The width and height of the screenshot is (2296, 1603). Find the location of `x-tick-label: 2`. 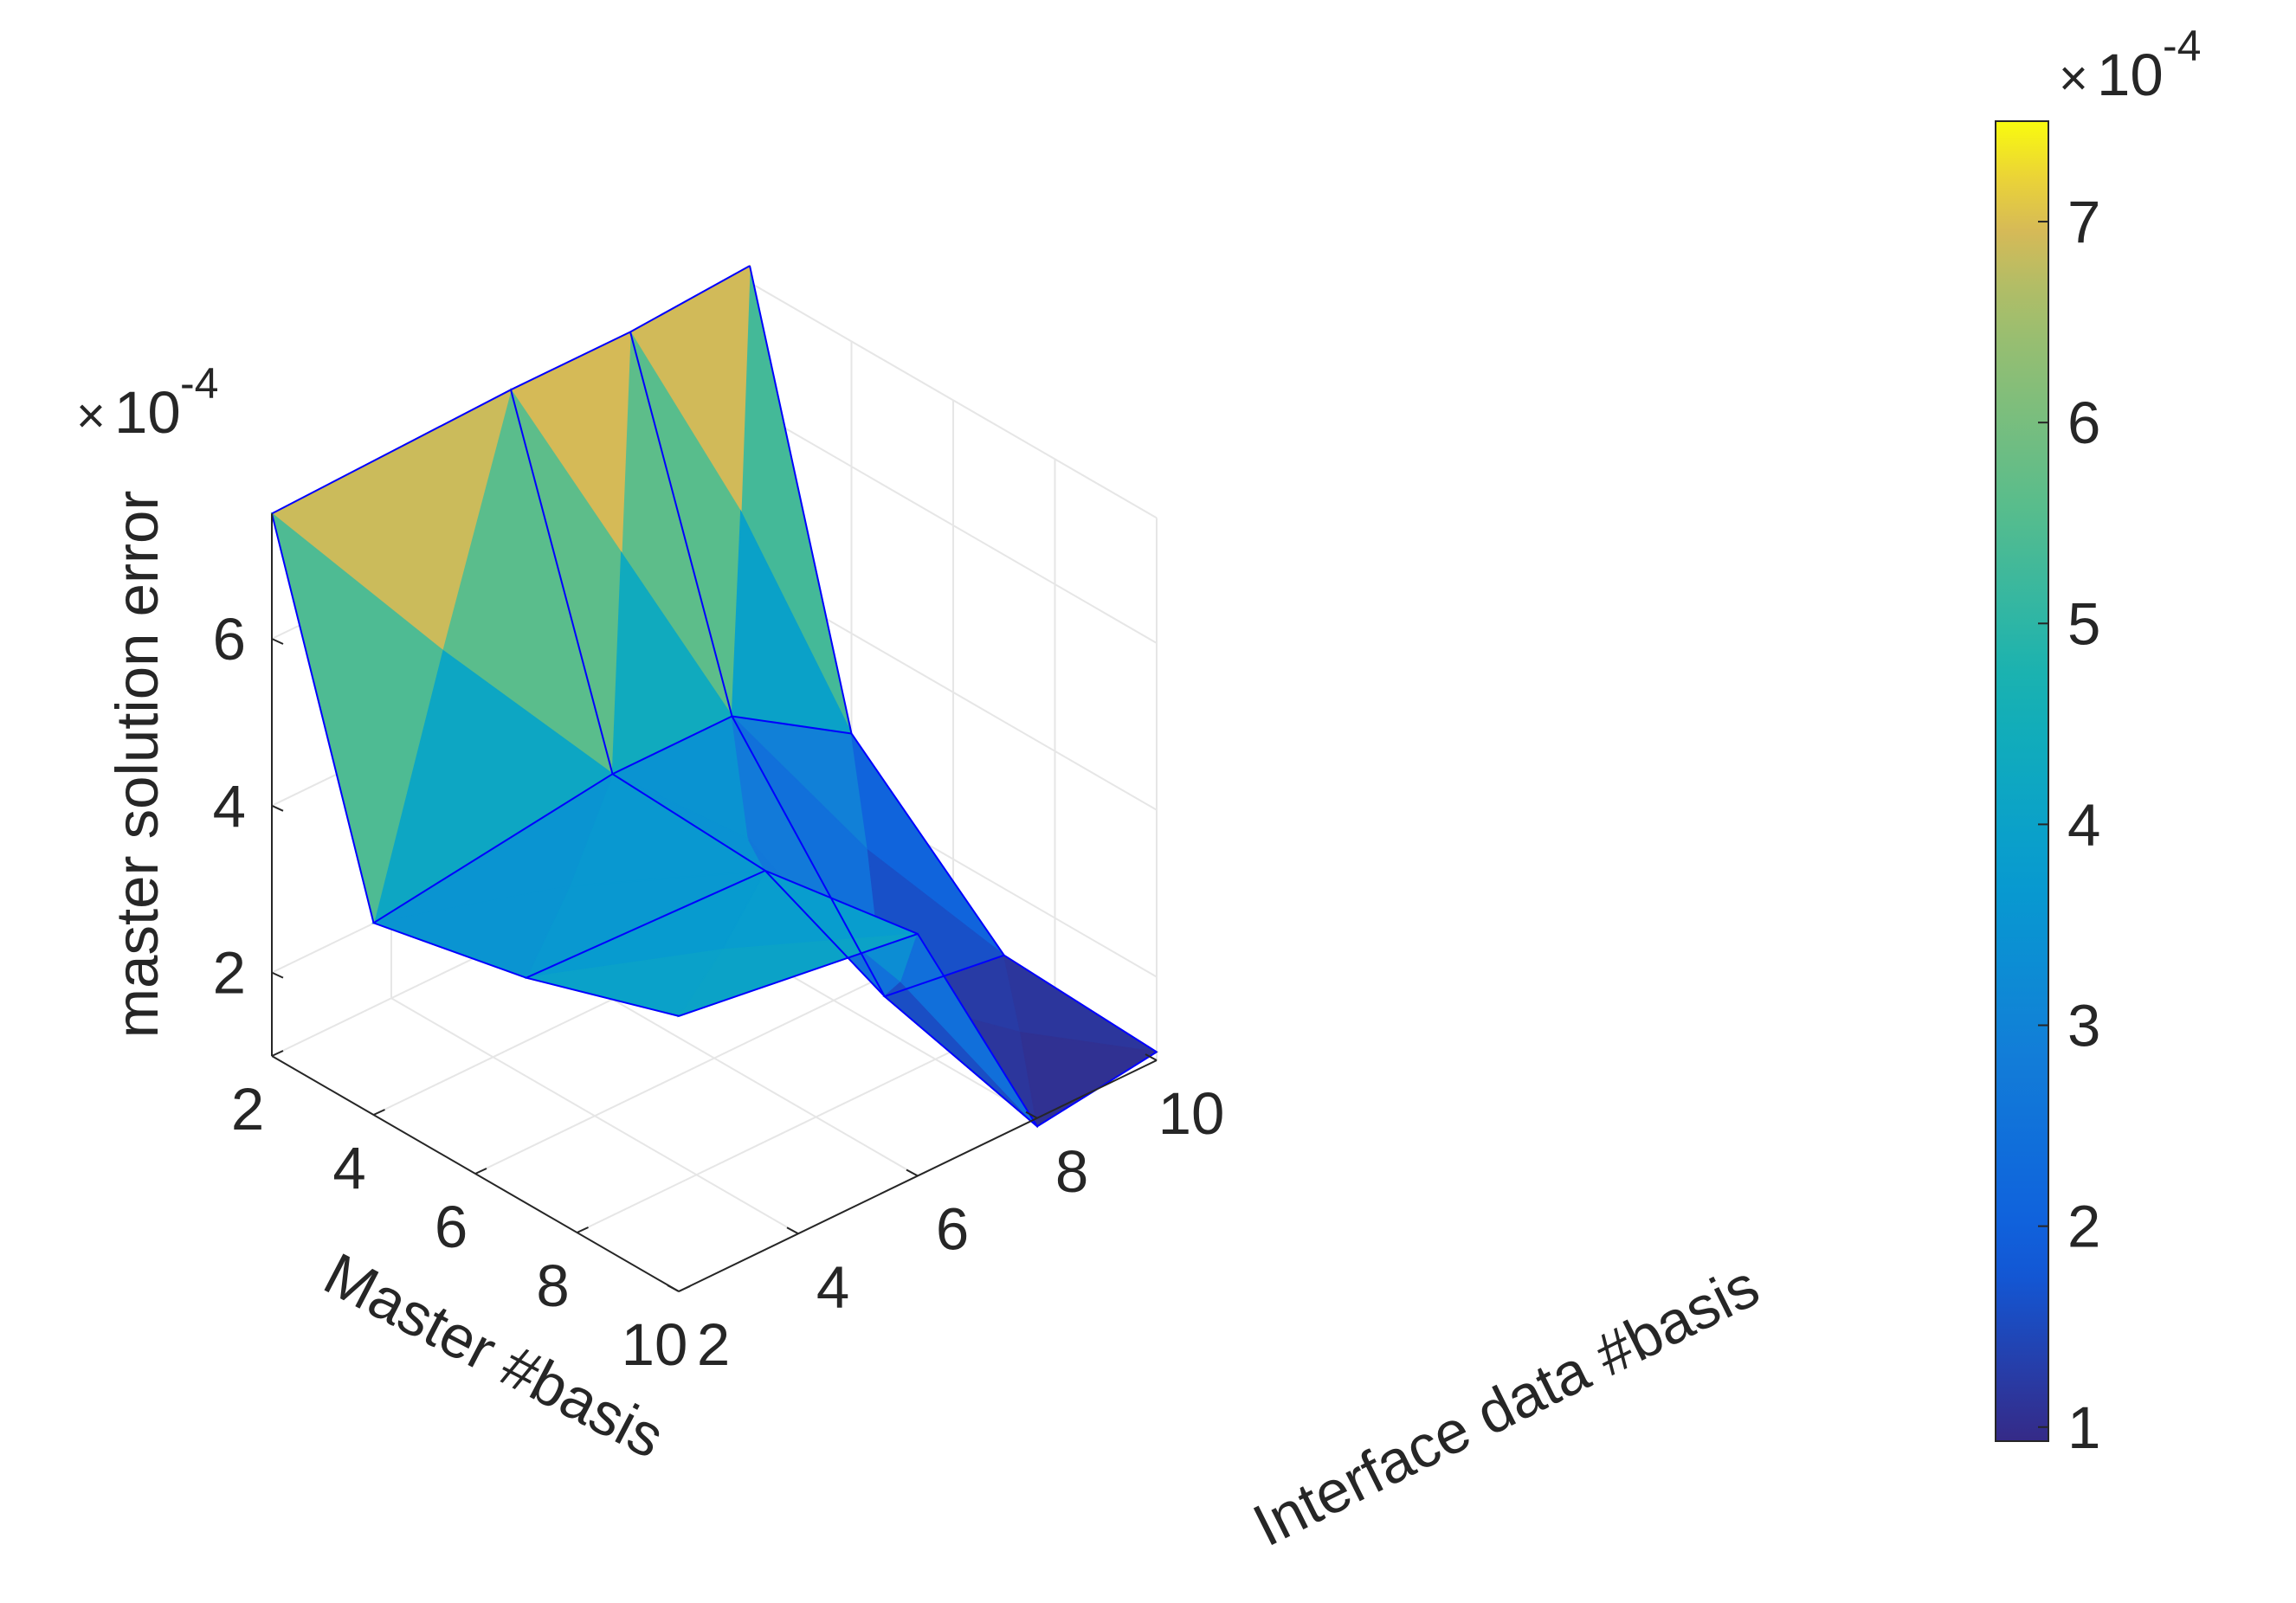

x-tick-label: 2 is located at coordinates (247, 1109).